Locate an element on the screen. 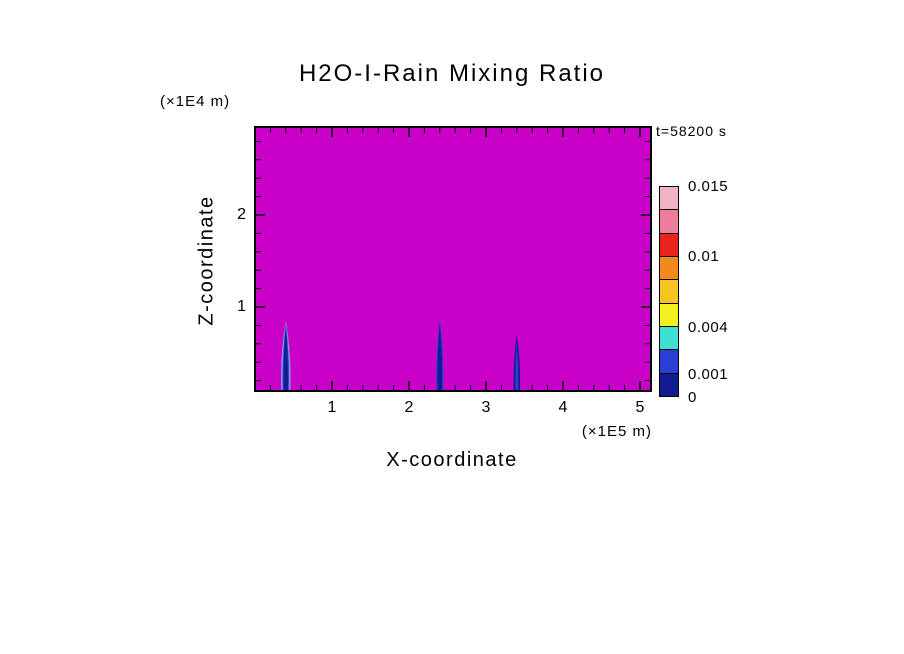  colorbar-label: 0.01 is located at coordinates (704, 257).